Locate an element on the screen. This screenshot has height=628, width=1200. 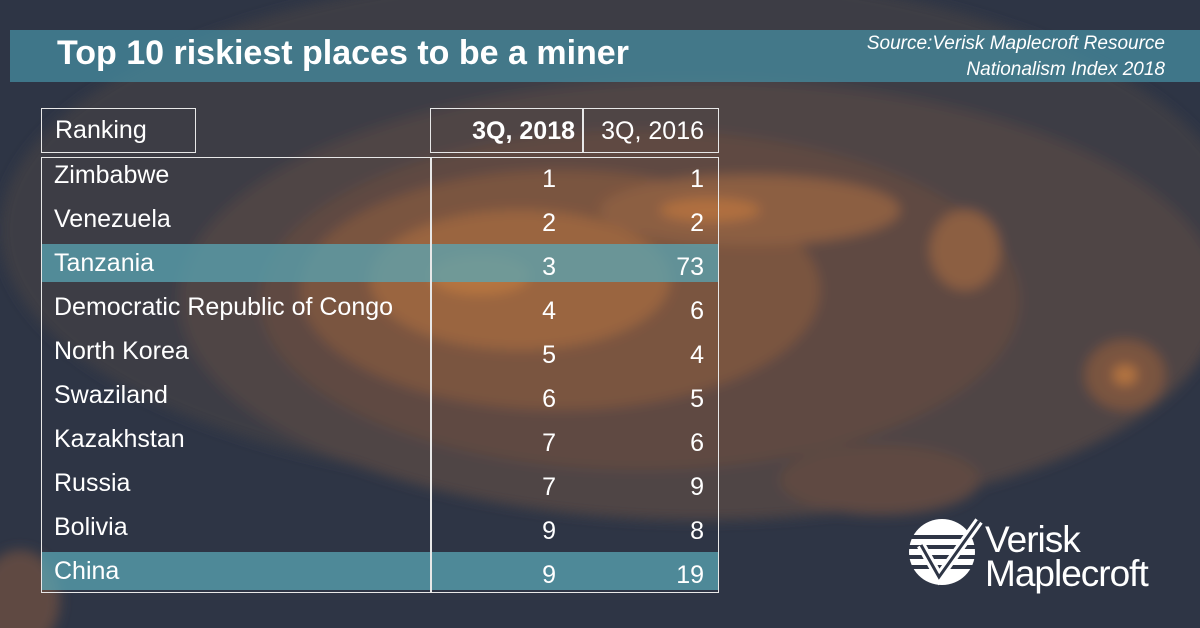
header-box is located at coordinates (574, 130).